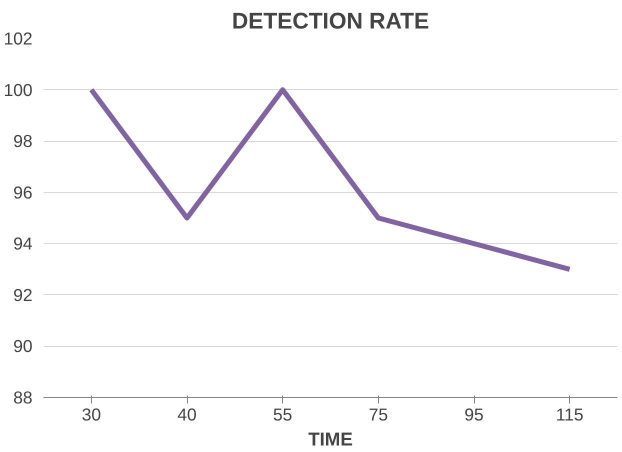  Describe the element at coordinates (378, 414) in the screenshot. I see `x-tick-label: 75` at that location.